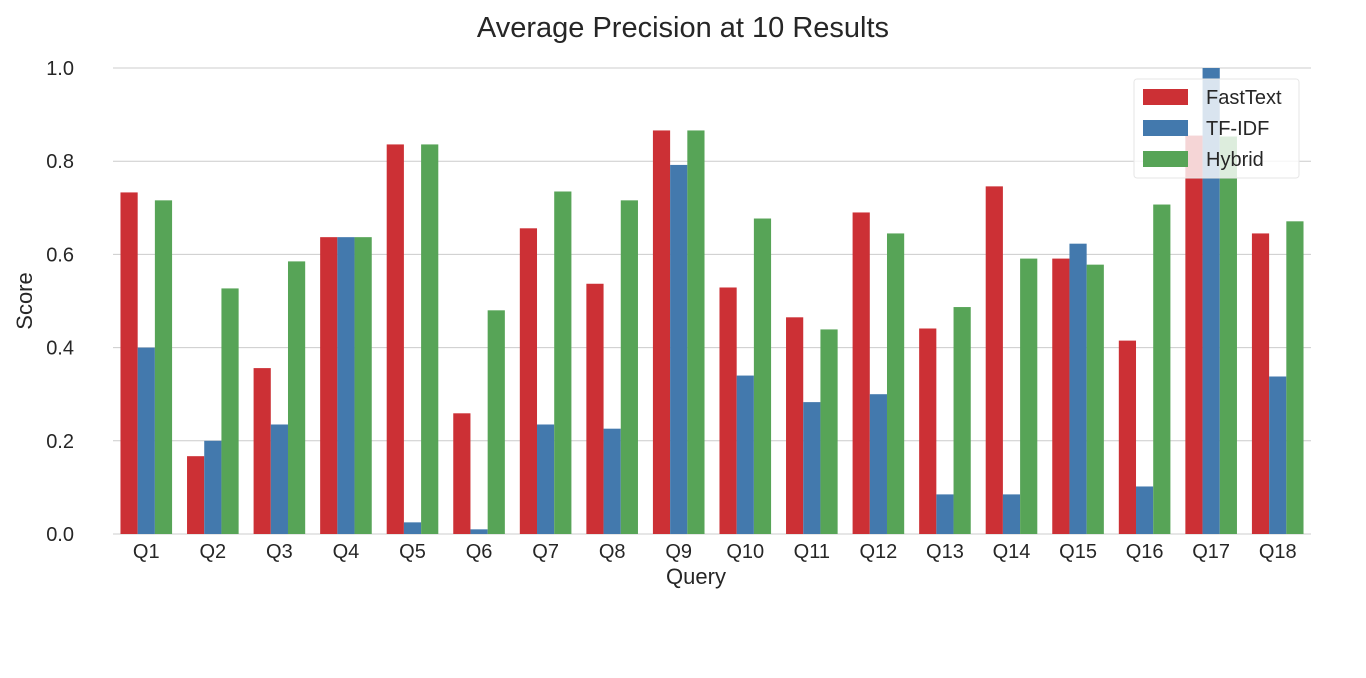  Describe the element at coordinates (60, 349) in the screenshot. I see `y-tick-label: 0.4` at that location.